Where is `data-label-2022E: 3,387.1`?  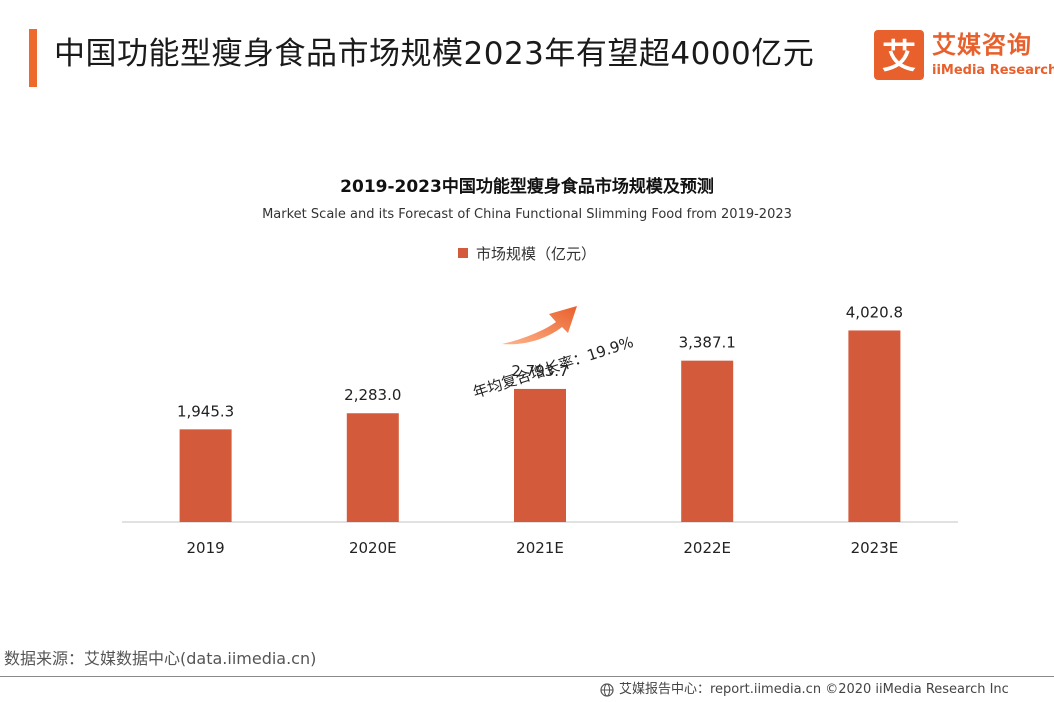 data-label-2022E: 3,387.1 is located at coordinates (707, 343).